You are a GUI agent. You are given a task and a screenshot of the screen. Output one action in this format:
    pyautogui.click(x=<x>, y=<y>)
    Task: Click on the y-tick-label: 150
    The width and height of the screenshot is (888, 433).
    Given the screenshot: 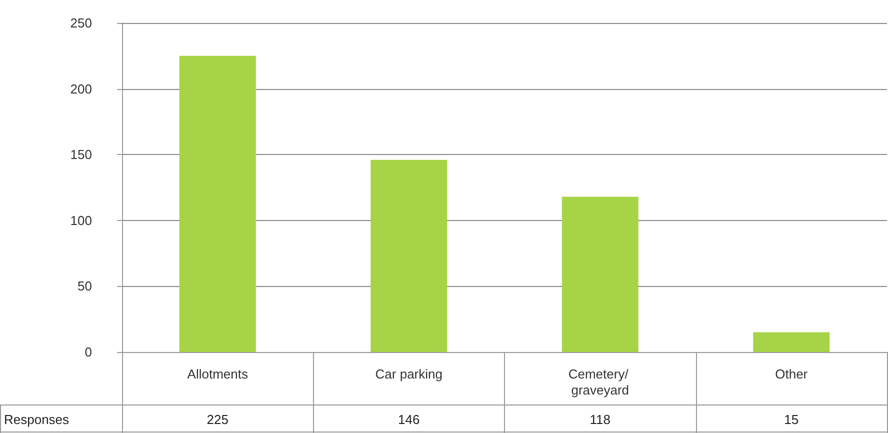 What is the action you would take?
    pyautogui.click(x=81, y=154)
    